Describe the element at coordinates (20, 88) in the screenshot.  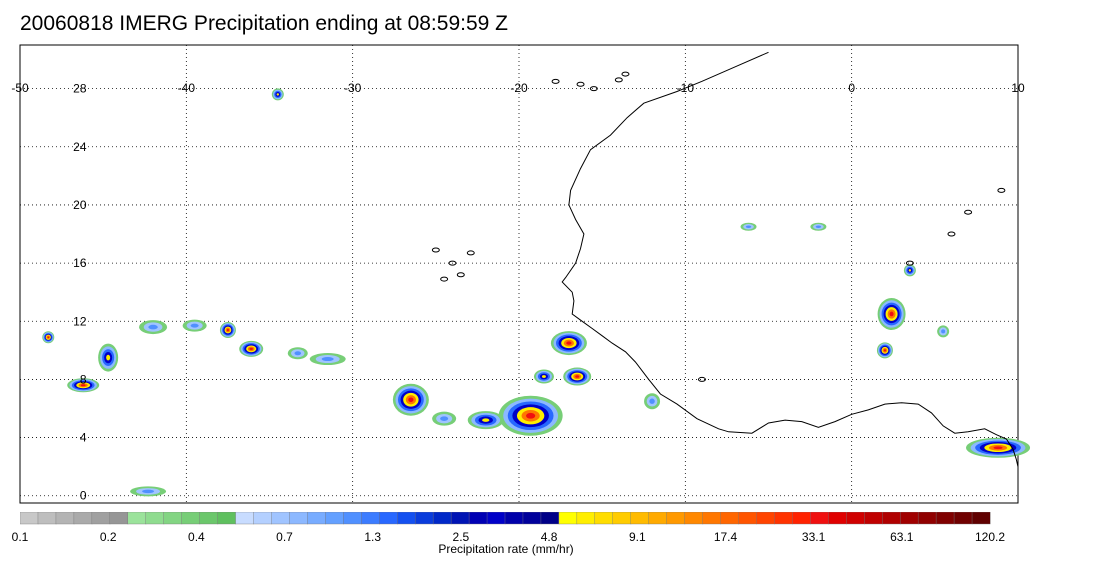
I see `lon-tick-label: -50` at that location.